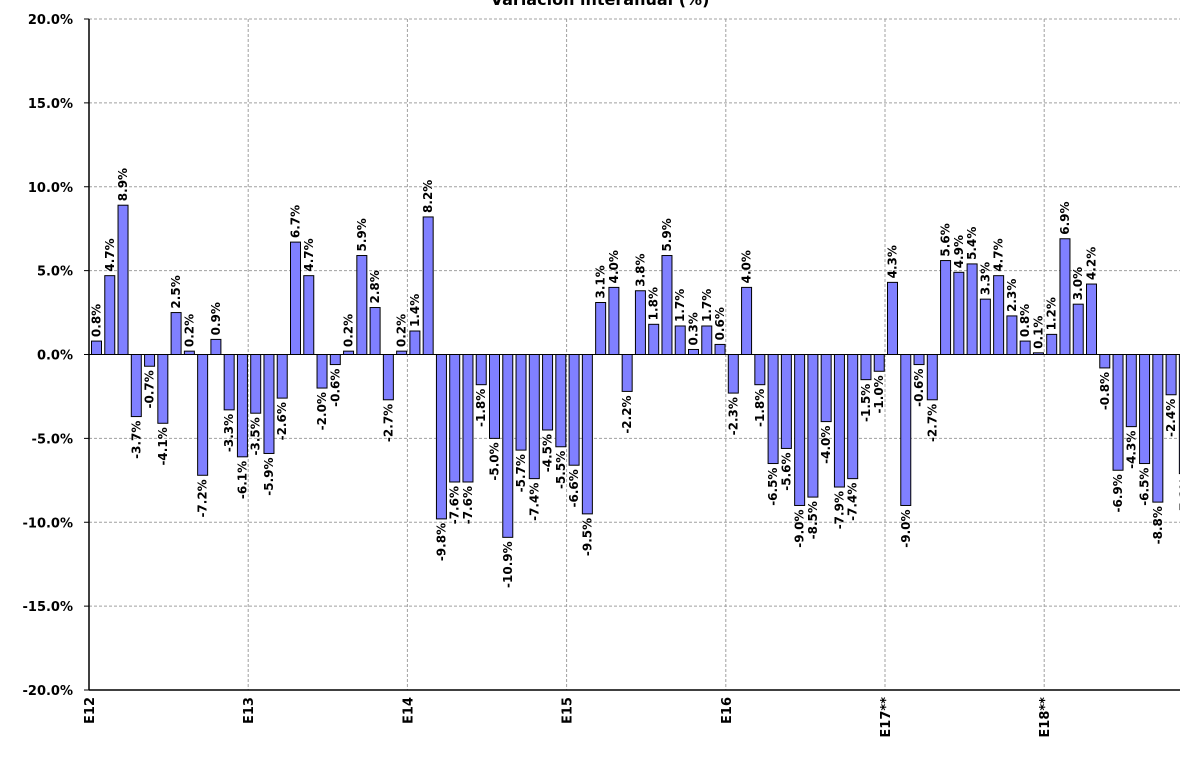 The width and height of the screenshot is (1180, 757). What do you see at coordinates (229, 433) in the screenshot?
I see `bar-data-label: -3.3%` at bounding box center [229, 433].